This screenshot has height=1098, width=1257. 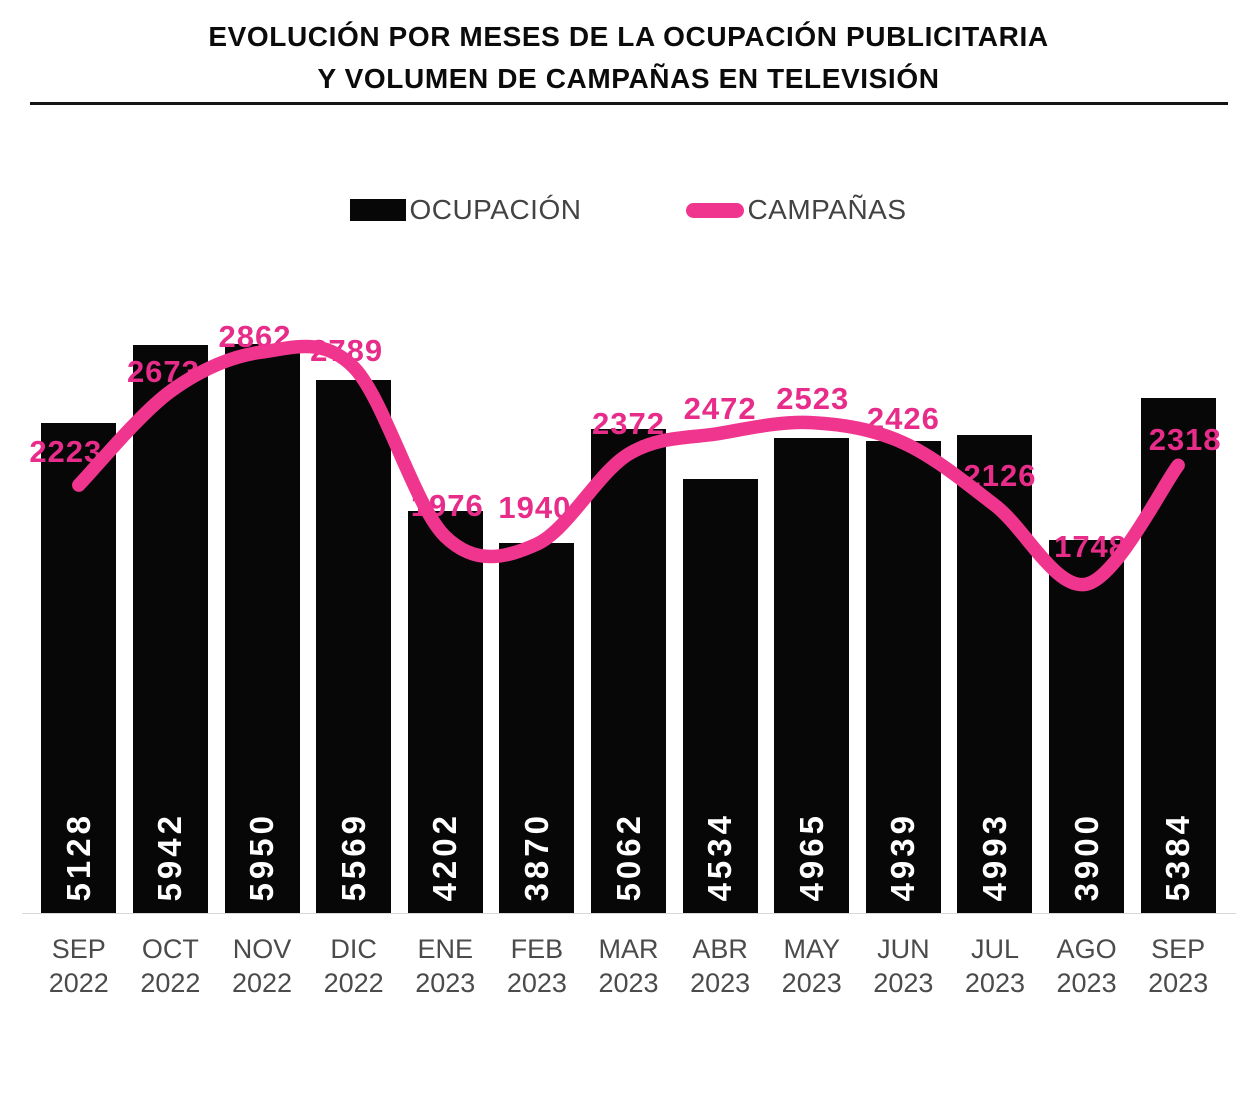 What do you see at coordinates (1178, 655) in the screenshot?
I see `bar-sep-2023: 5384` at bounding box center [1178, 655].